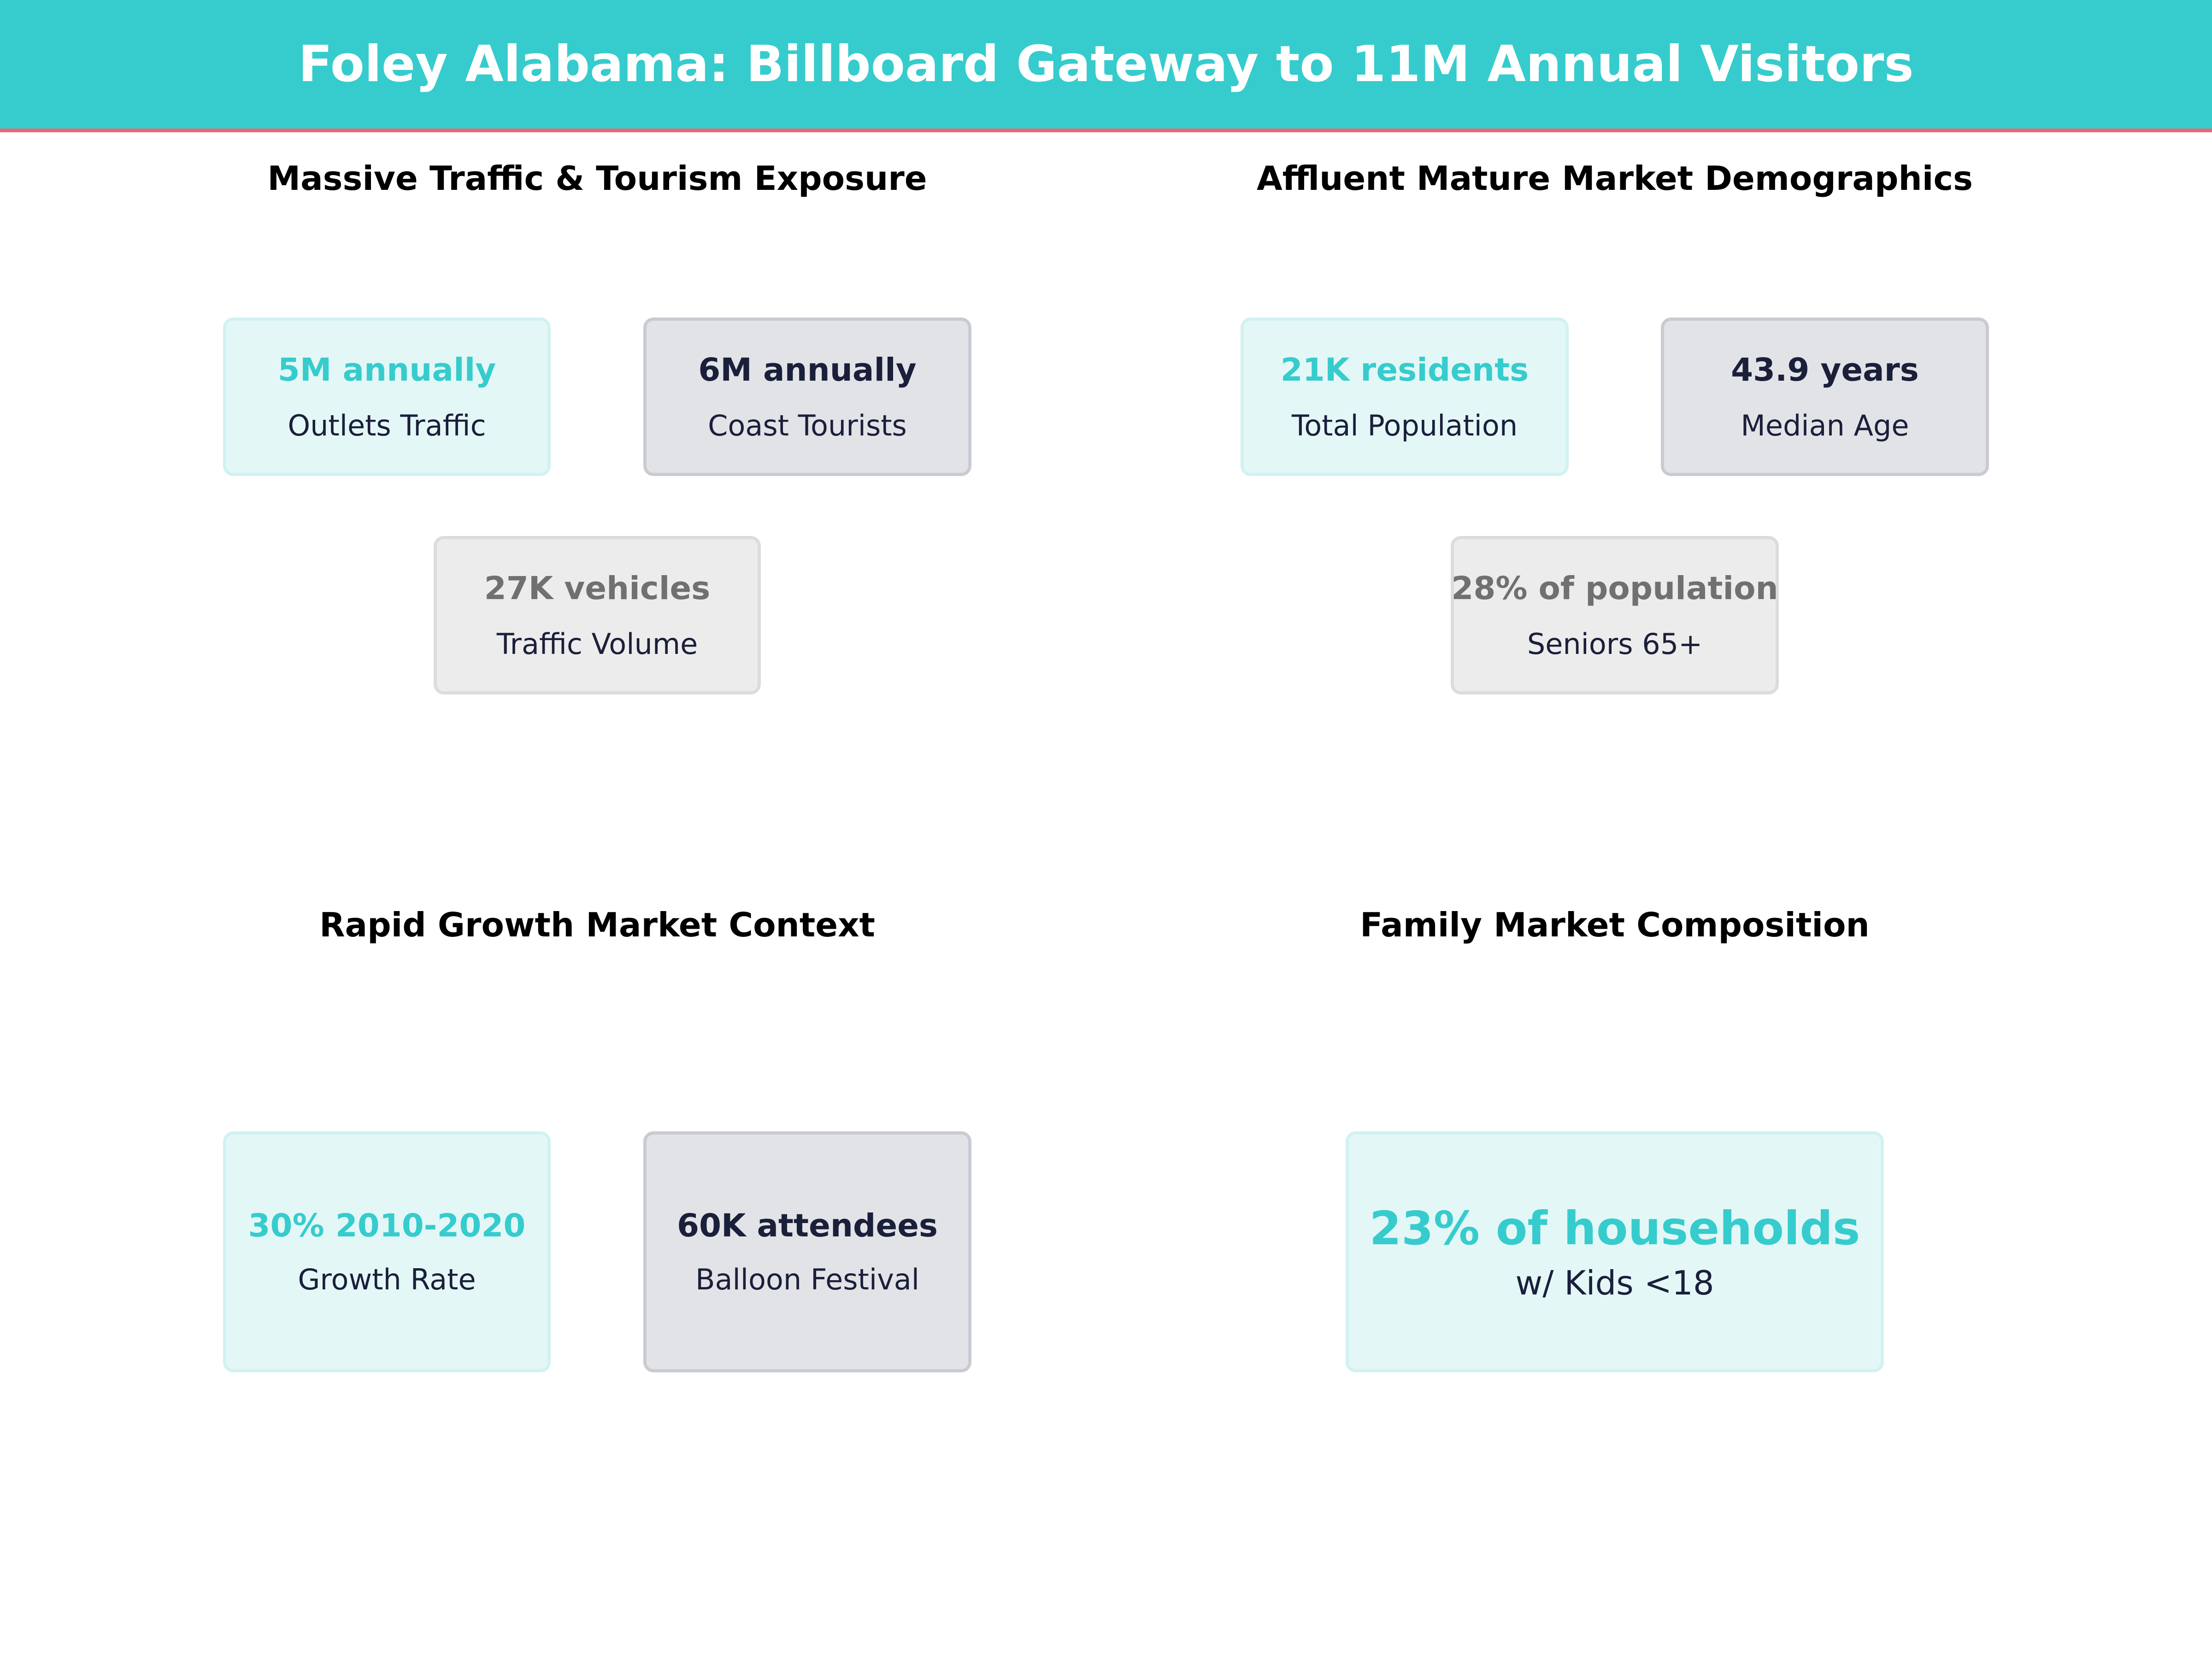 This screenshot has width=2212, height=1659. What do you see at coordinates (807, 425) in the screenshot?
I see `stat-label: Coast Tourists` at bounding box center [807, 425].